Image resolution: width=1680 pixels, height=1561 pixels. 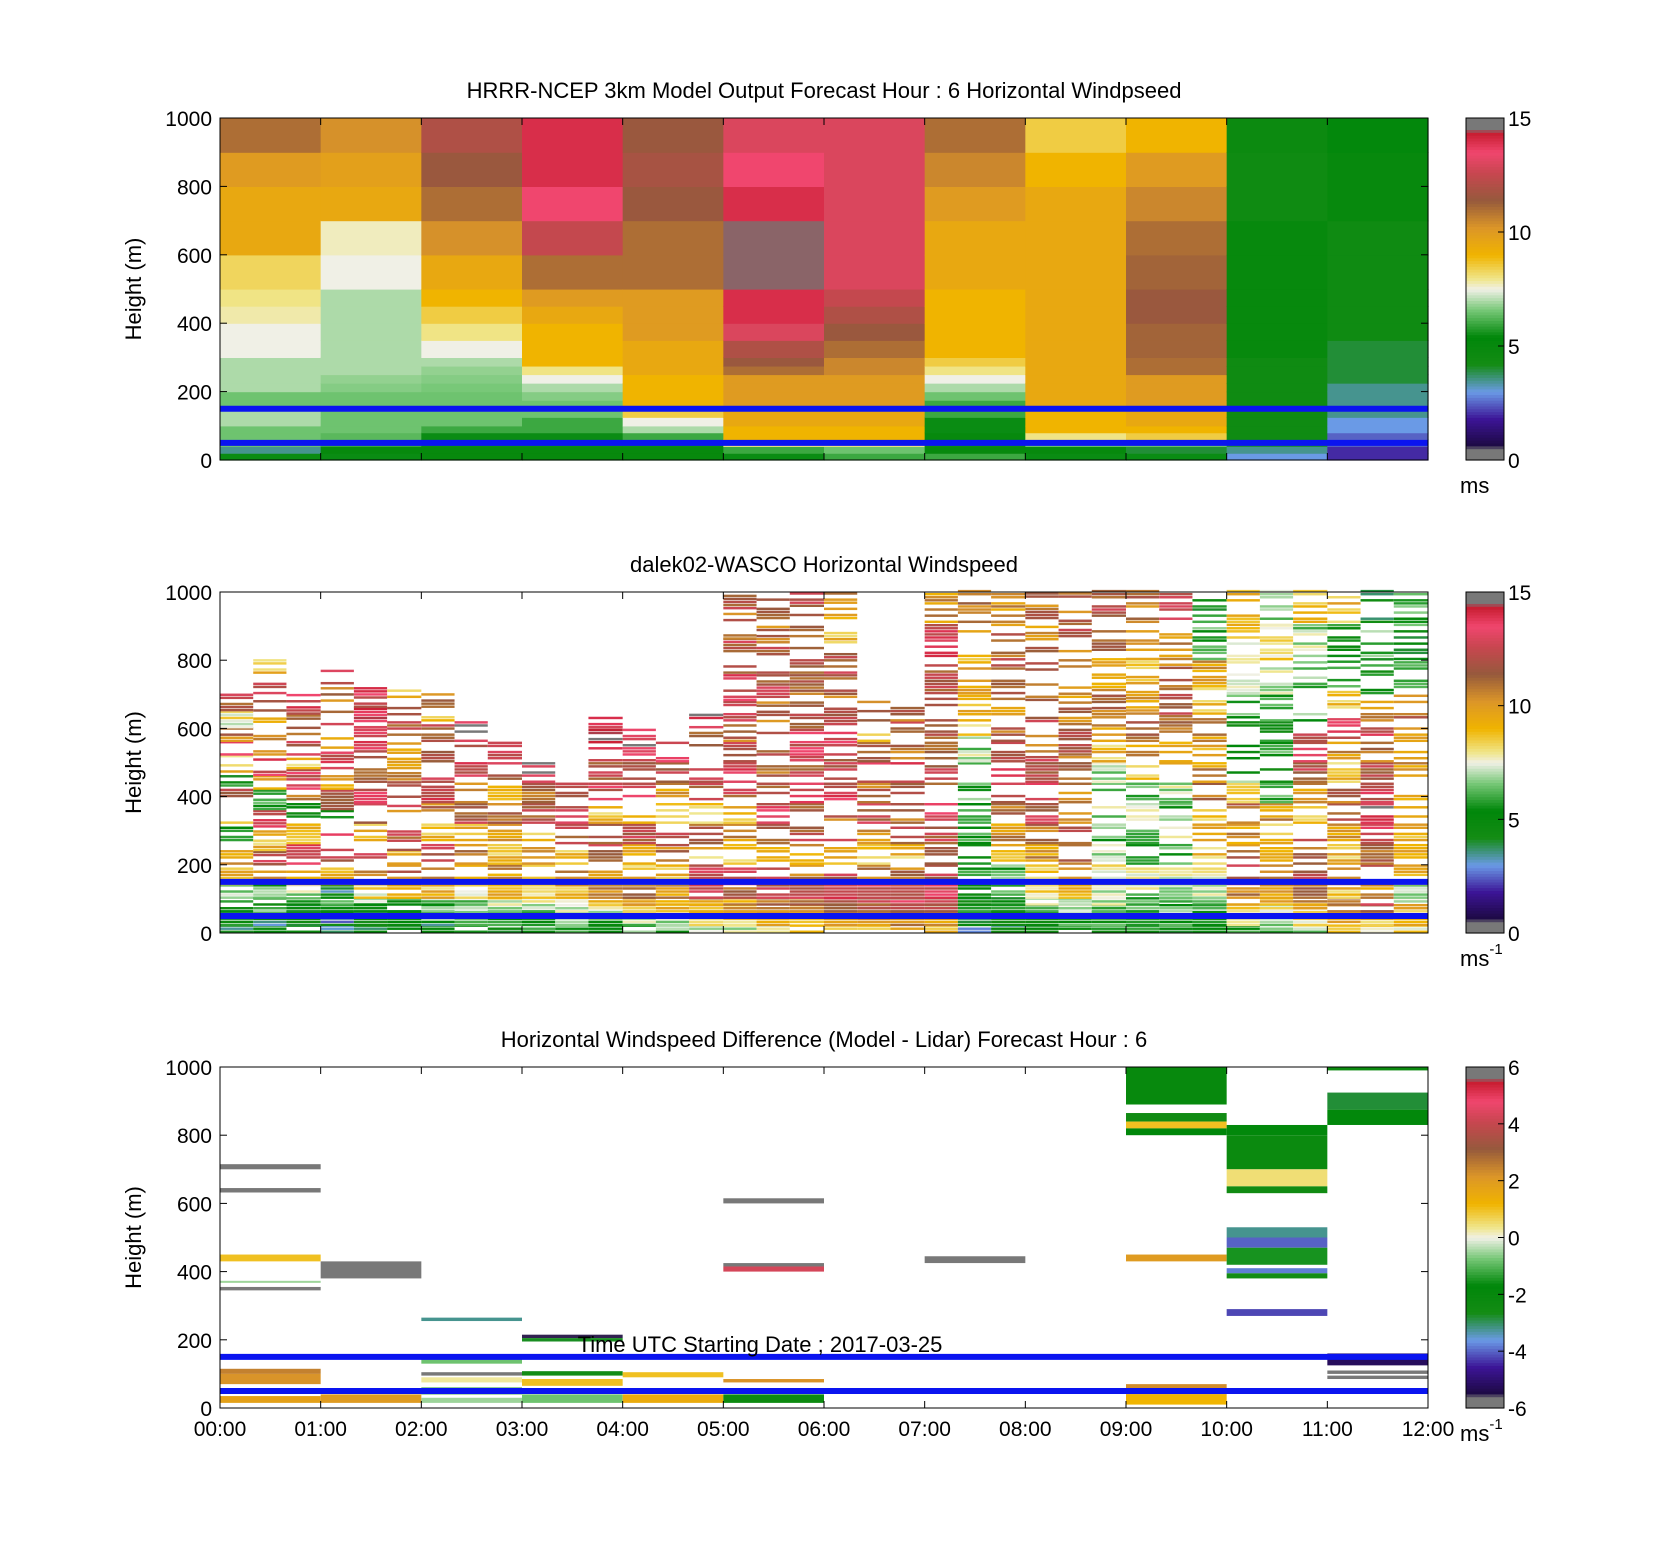 I want to click on colorbar-tick-label: 0, so click(x=1514, y=461).